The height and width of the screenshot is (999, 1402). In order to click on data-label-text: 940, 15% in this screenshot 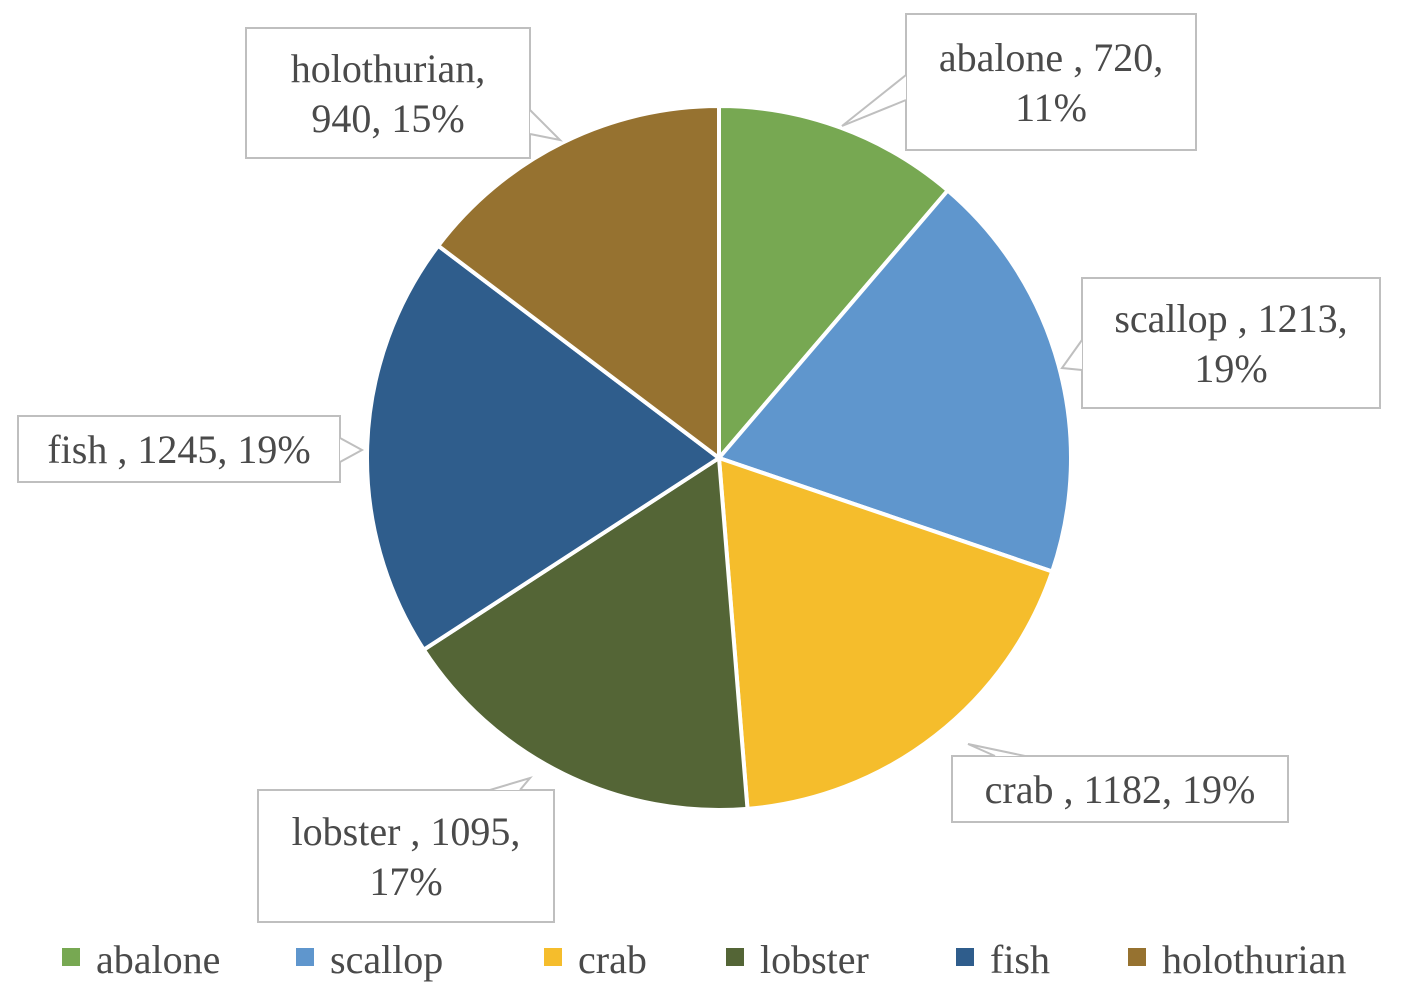, I will do `click(387, 118)`.